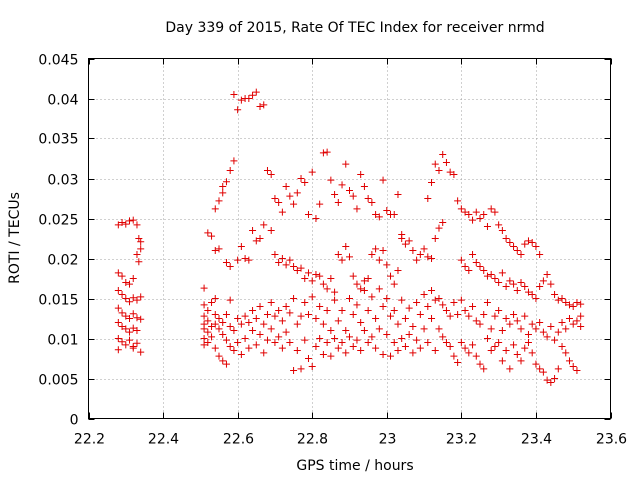 Image resolution: width=640 pixels, height=480 pixels. What do you see at coordinates (58, 381) in the screenshot?
I see `y-tick-label: 0.005` at bounding box center [58, 381].